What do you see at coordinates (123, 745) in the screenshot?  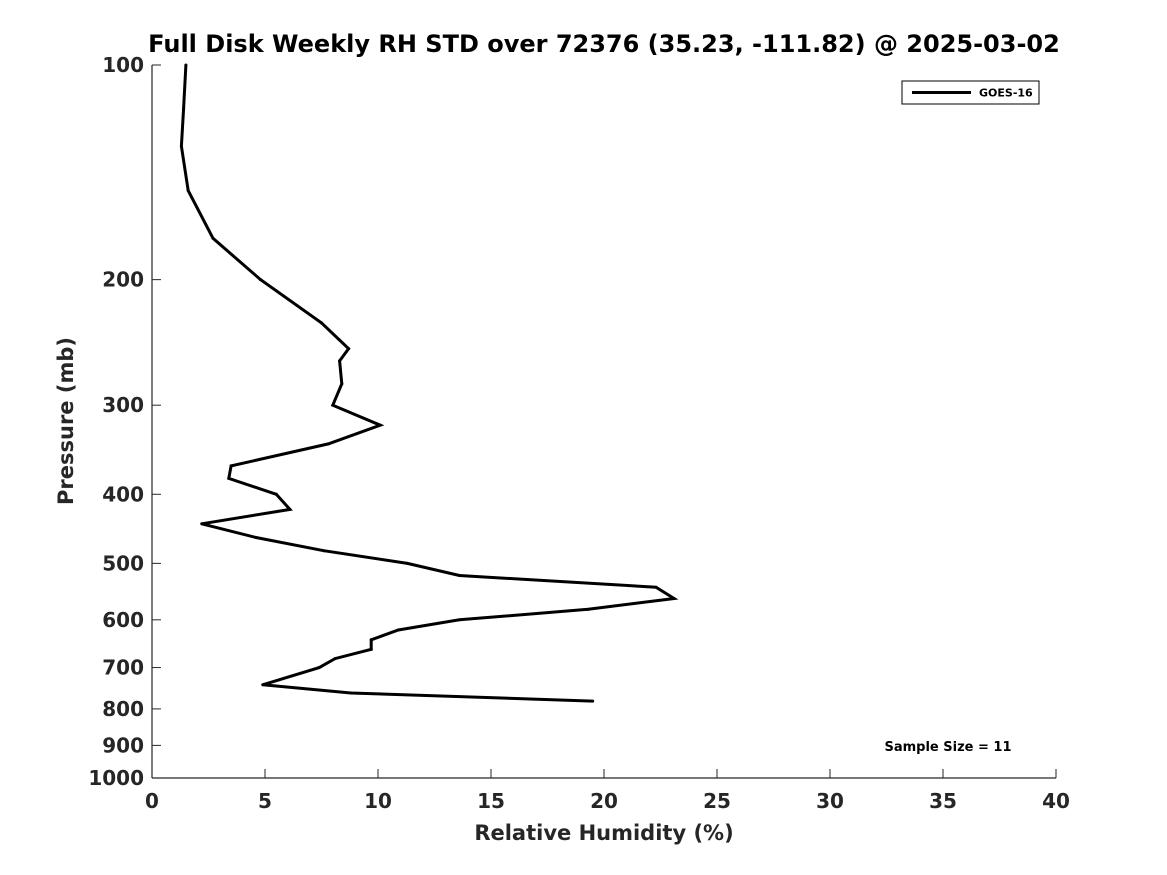 I see `y-tick-label: 900` at bounding box center [123, 745].